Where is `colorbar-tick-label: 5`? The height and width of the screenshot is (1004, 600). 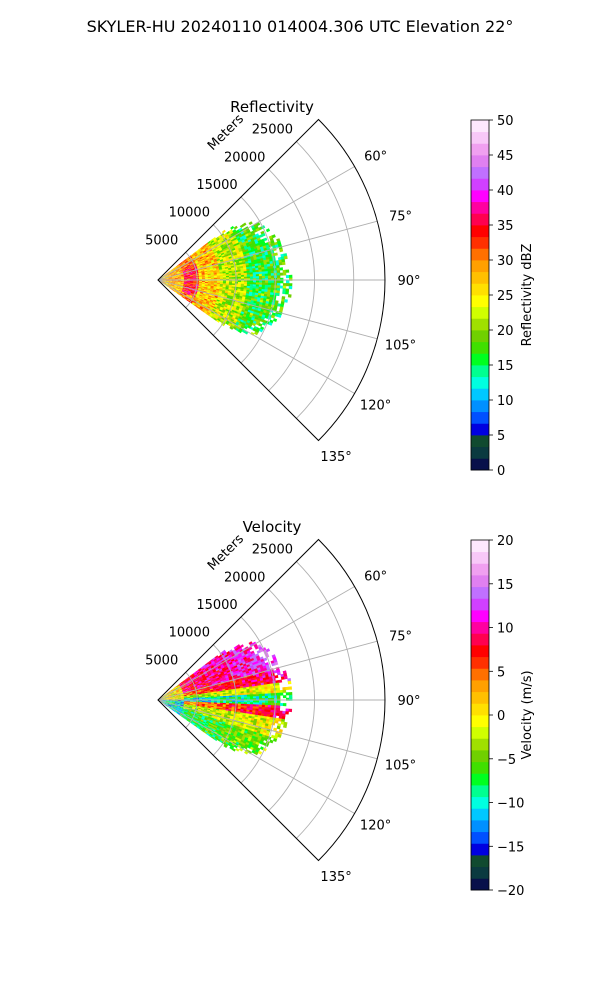 colorbar-tick-label: 5 is located at coordinates (501, 436).